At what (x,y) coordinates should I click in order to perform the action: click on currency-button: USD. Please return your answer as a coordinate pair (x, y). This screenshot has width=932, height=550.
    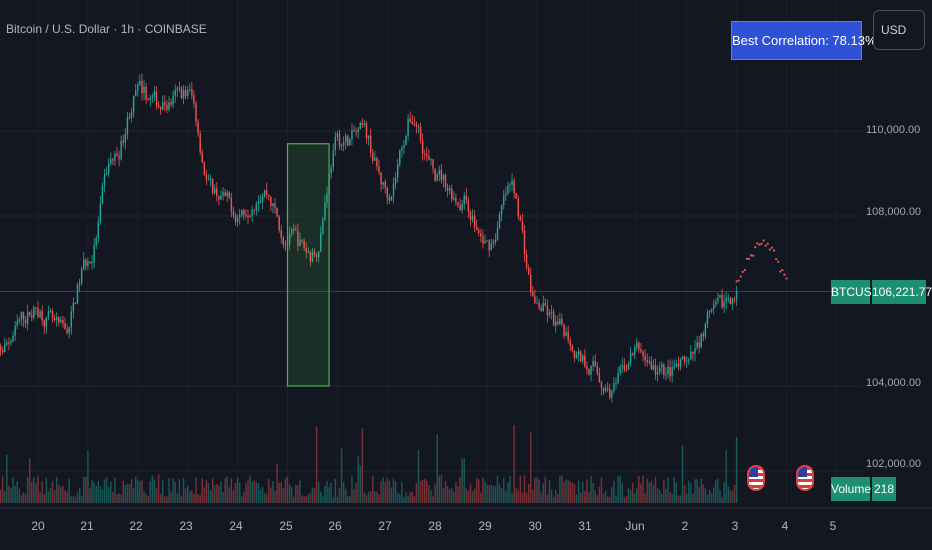
    Looking at the image, I should click on (899, 30).